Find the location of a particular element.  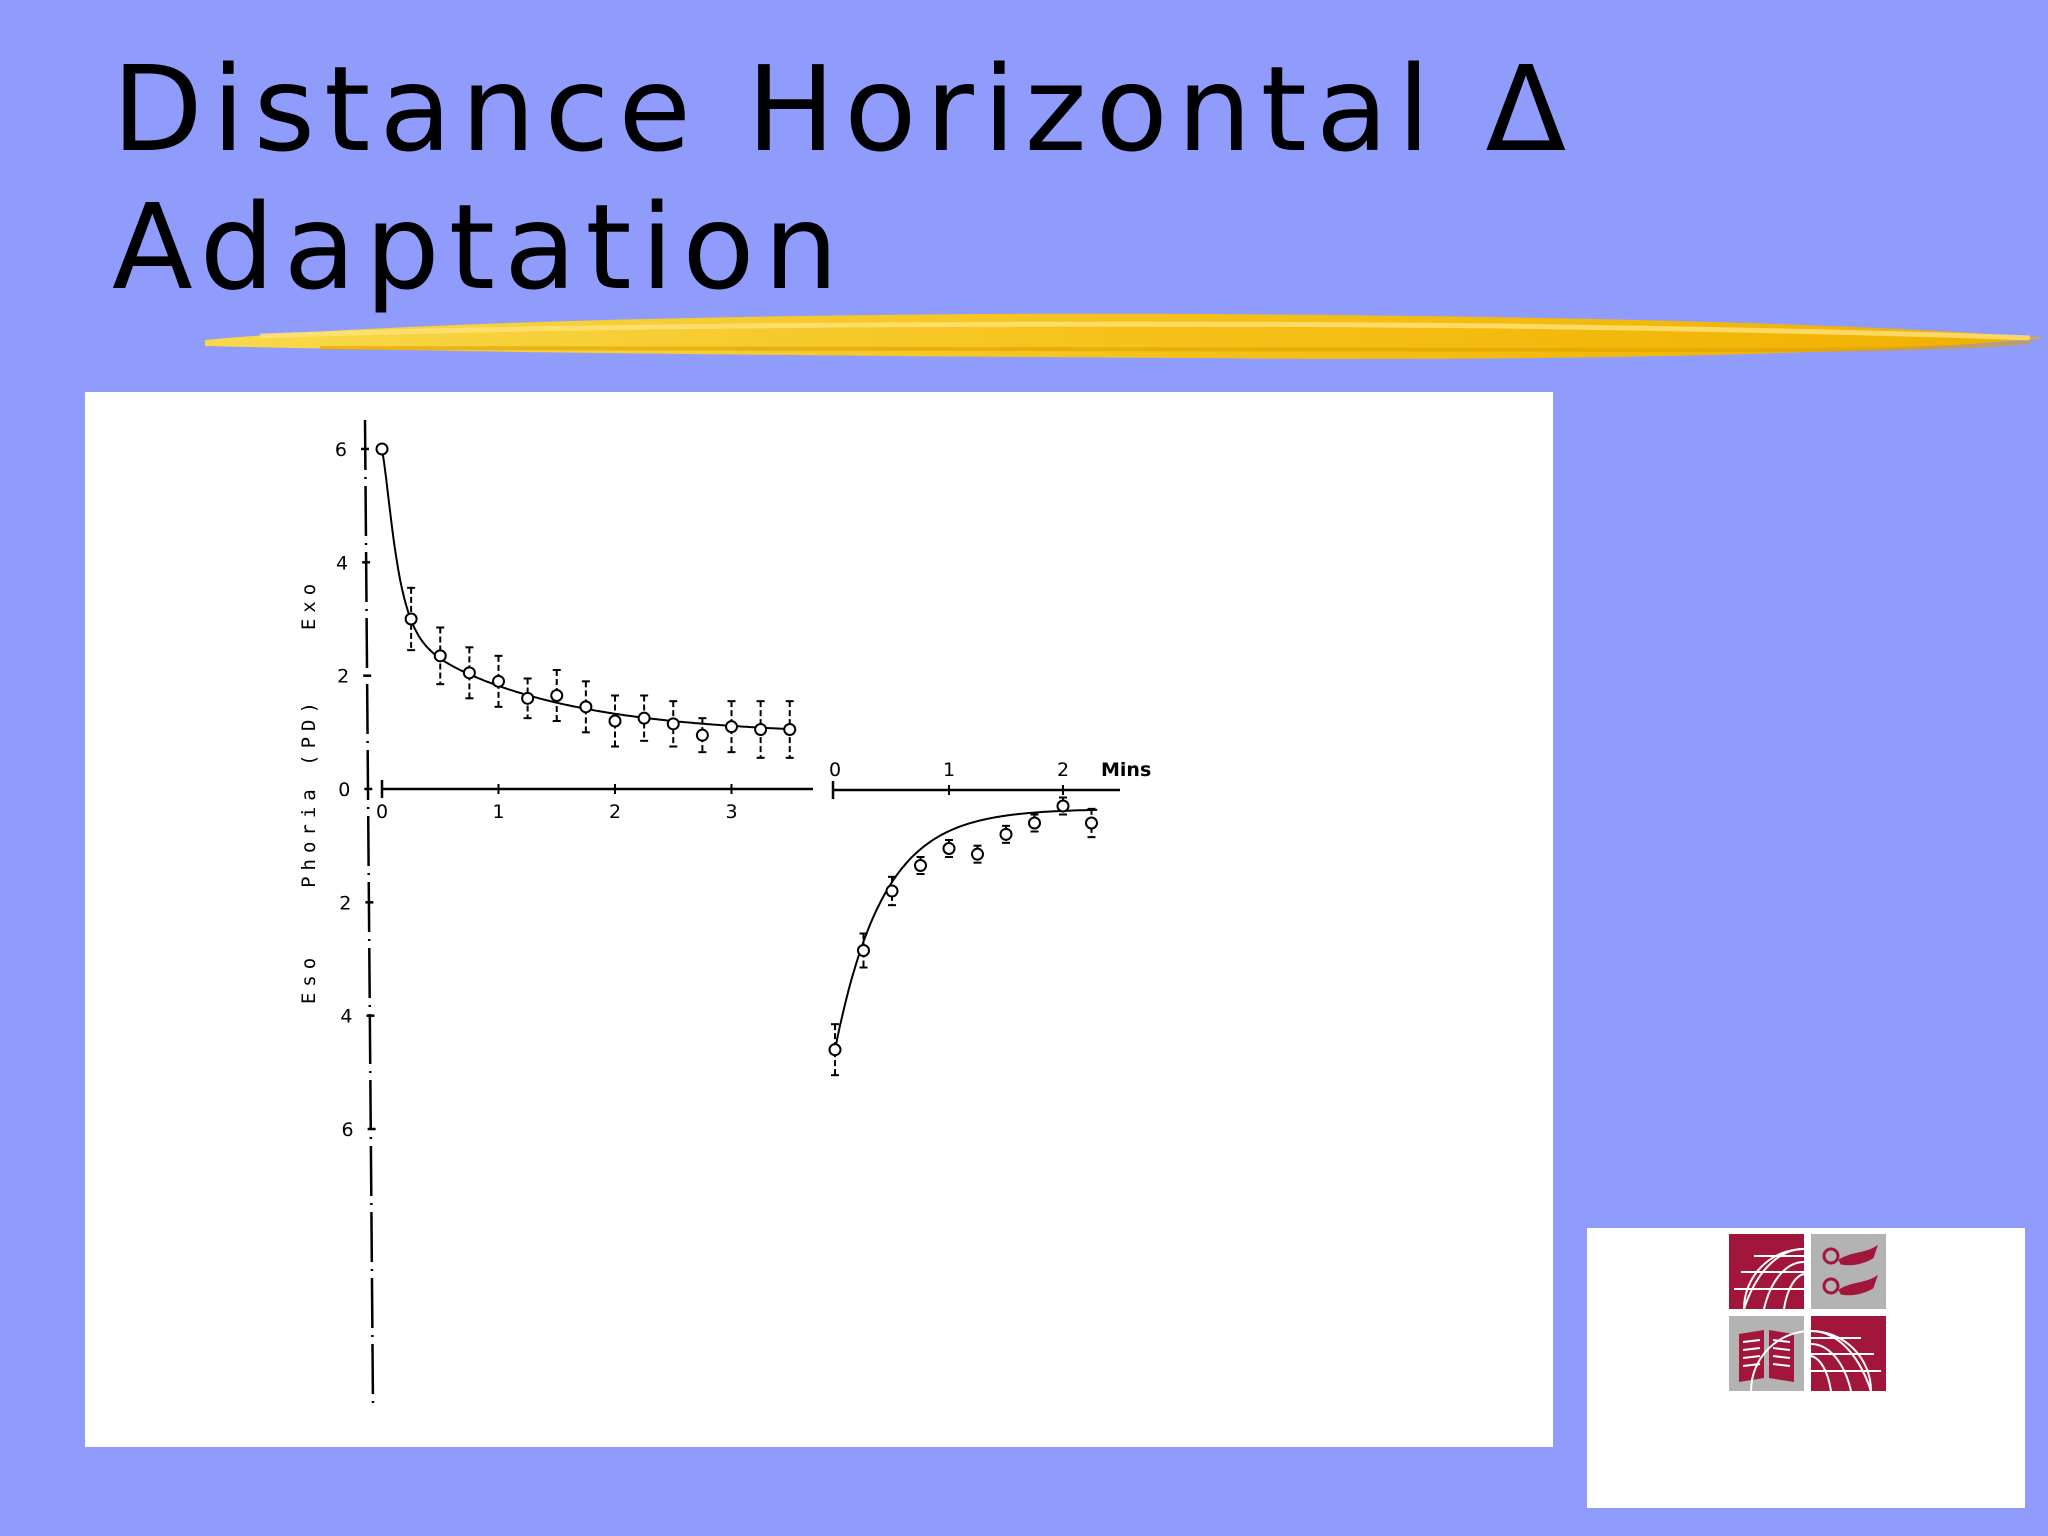

logo-panel is located at coordinates (1806, 1368).